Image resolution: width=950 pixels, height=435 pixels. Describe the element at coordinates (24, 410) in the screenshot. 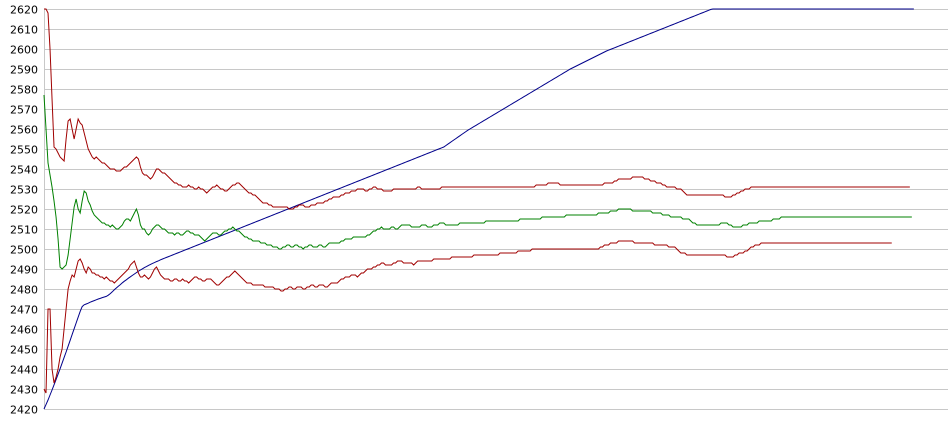

I see `y-tick-label: 2420` at that location.